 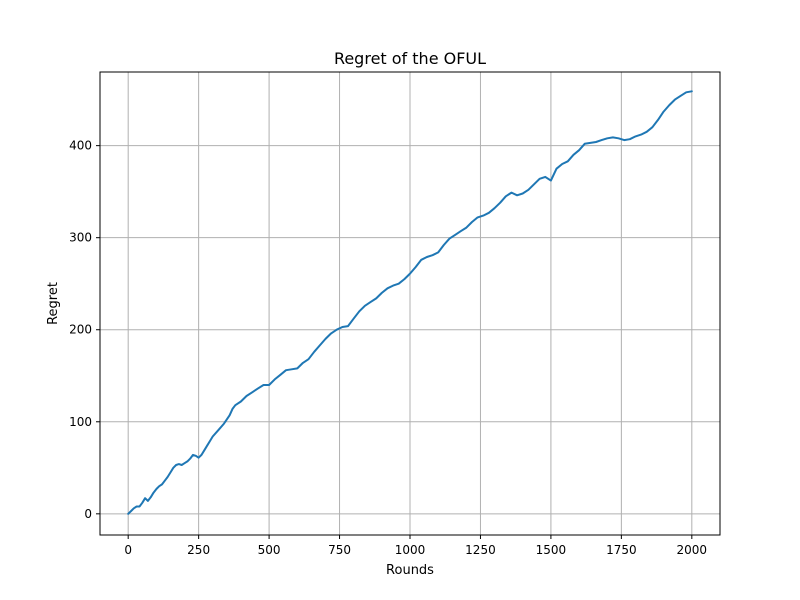 I want to click on y-tick-label: 400, so click(x=80, y=146).